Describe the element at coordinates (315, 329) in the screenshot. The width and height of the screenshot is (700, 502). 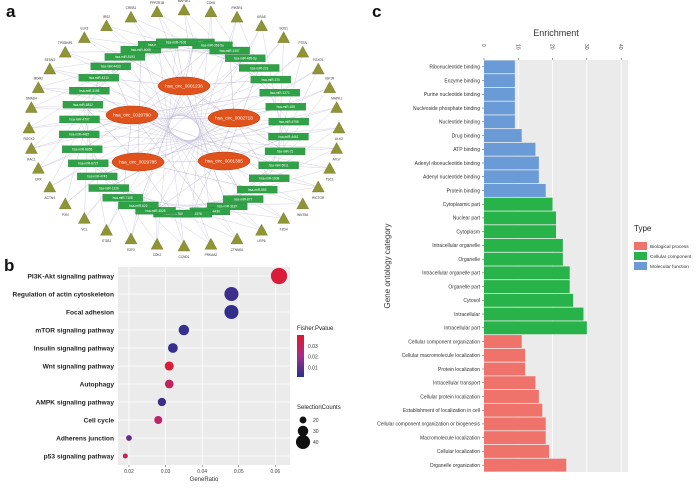
I see `color-legend-title: Fisher.Pvalue` at that location.